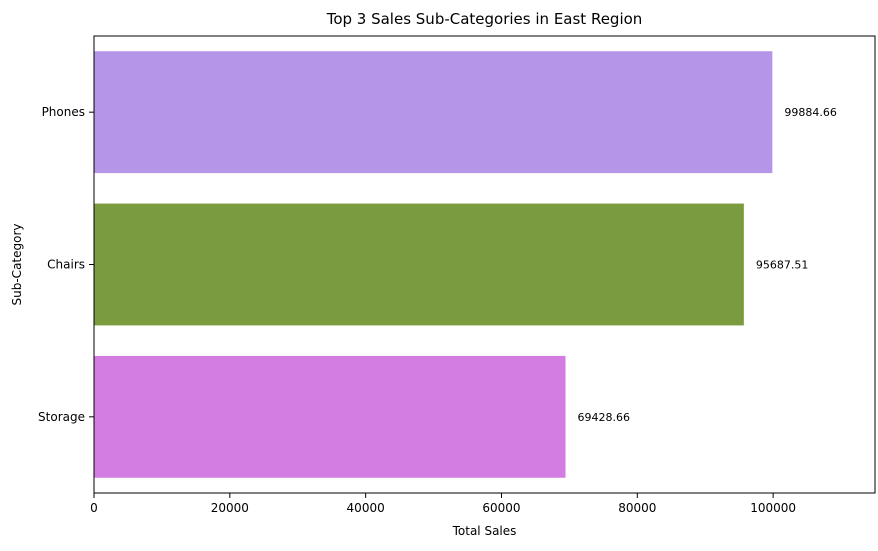 The image size is (878, 551). What do you see at coordinates (604, 417) in the screenshot?
I see `data-label-storage: 69428.66` at bounding box center [604, 417].